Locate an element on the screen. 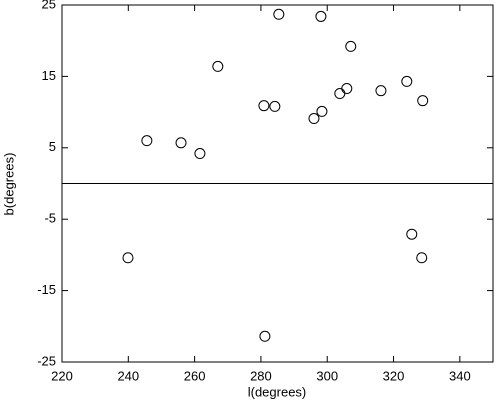  y-tick-label: 25 is located at coordinates (49, 5).